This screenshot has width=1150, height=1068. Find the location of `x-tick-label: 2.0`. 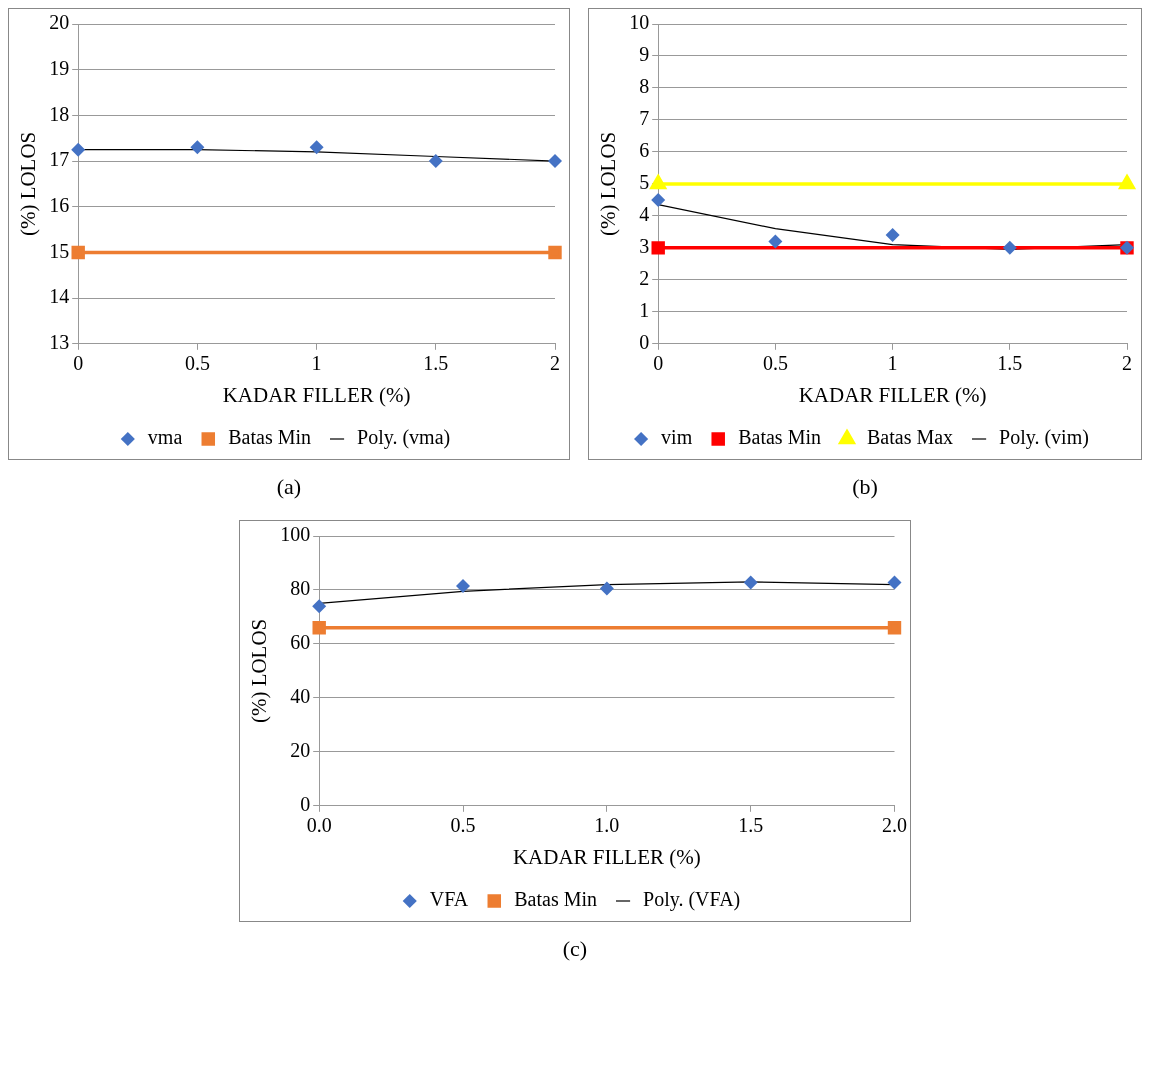

x-tick-label: 2.0 is located at coordinates (894, 825).